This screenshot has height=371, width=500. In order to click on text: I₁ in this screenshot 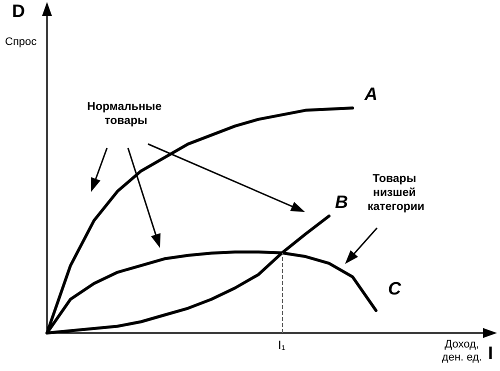, I will do `click(282, 345)`.